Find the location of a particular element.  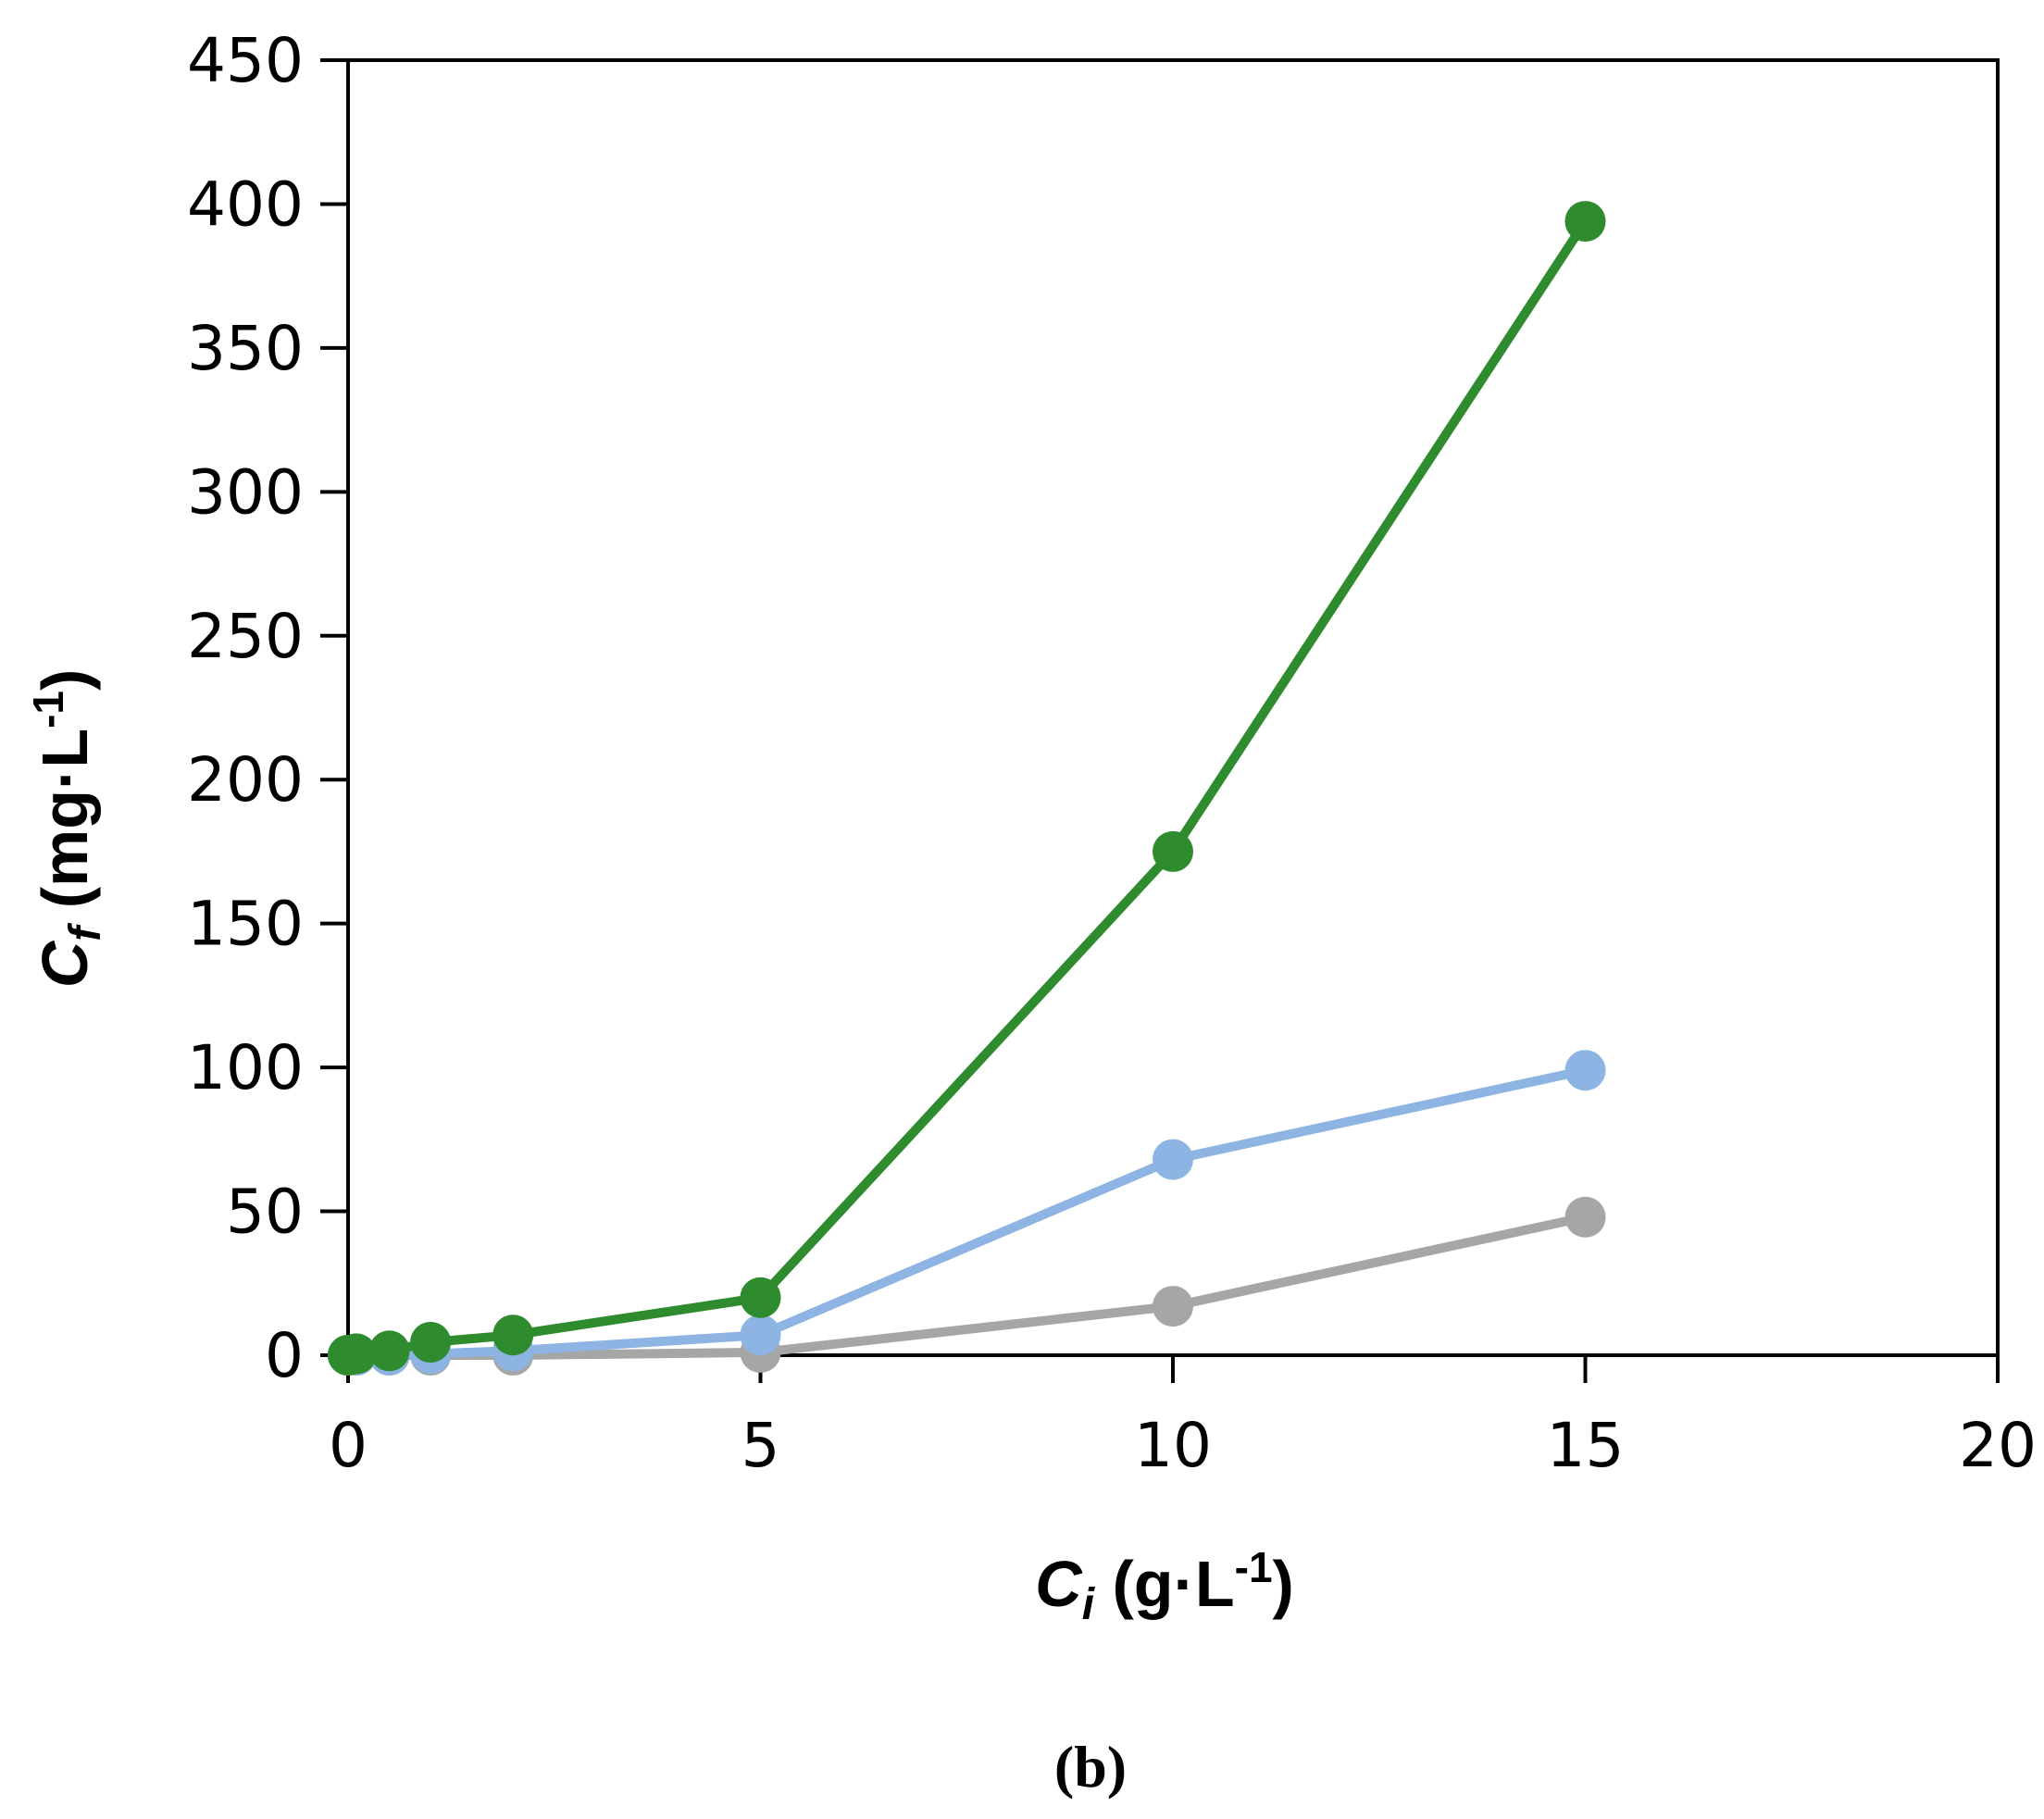

y-tick-label: 150 is located at coordinates (245, 924).